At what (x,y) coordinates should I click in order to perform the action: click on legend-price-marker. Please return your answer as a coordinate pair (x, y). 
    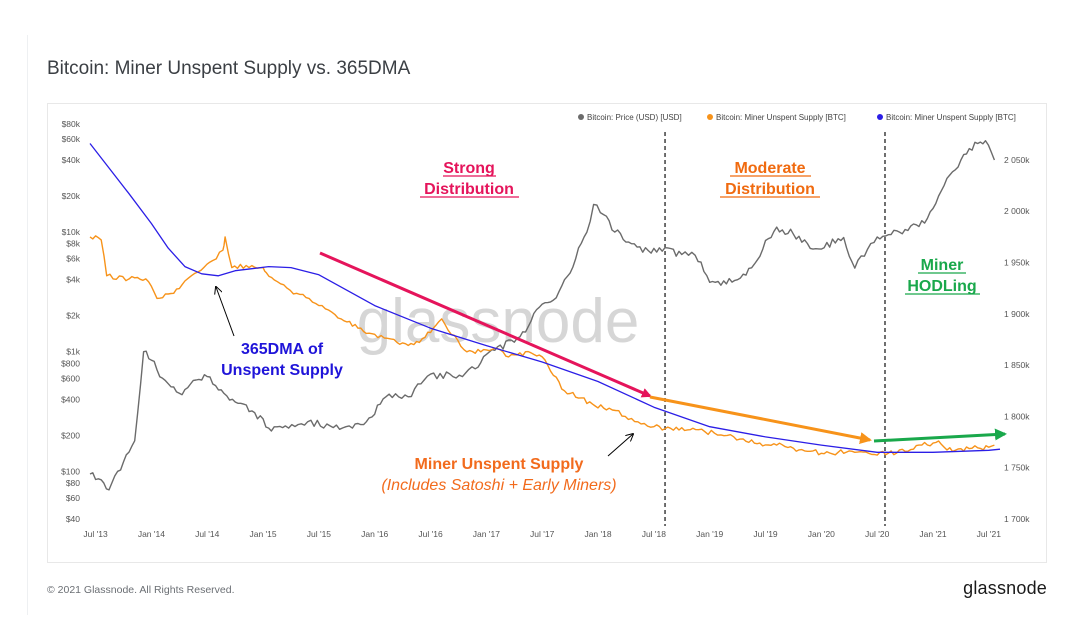
    Looking at the image, I should click on (581, 117).